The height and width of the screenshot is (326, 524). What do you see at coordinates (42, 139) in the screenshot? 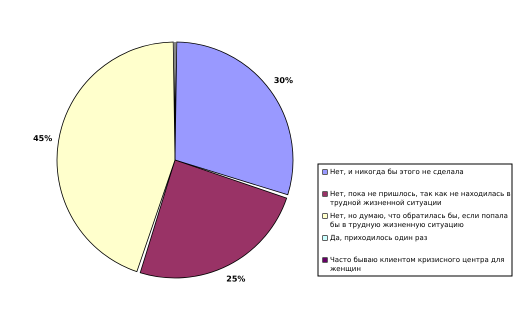
I see `data-label: 45%` at bounding box center [42, 139].